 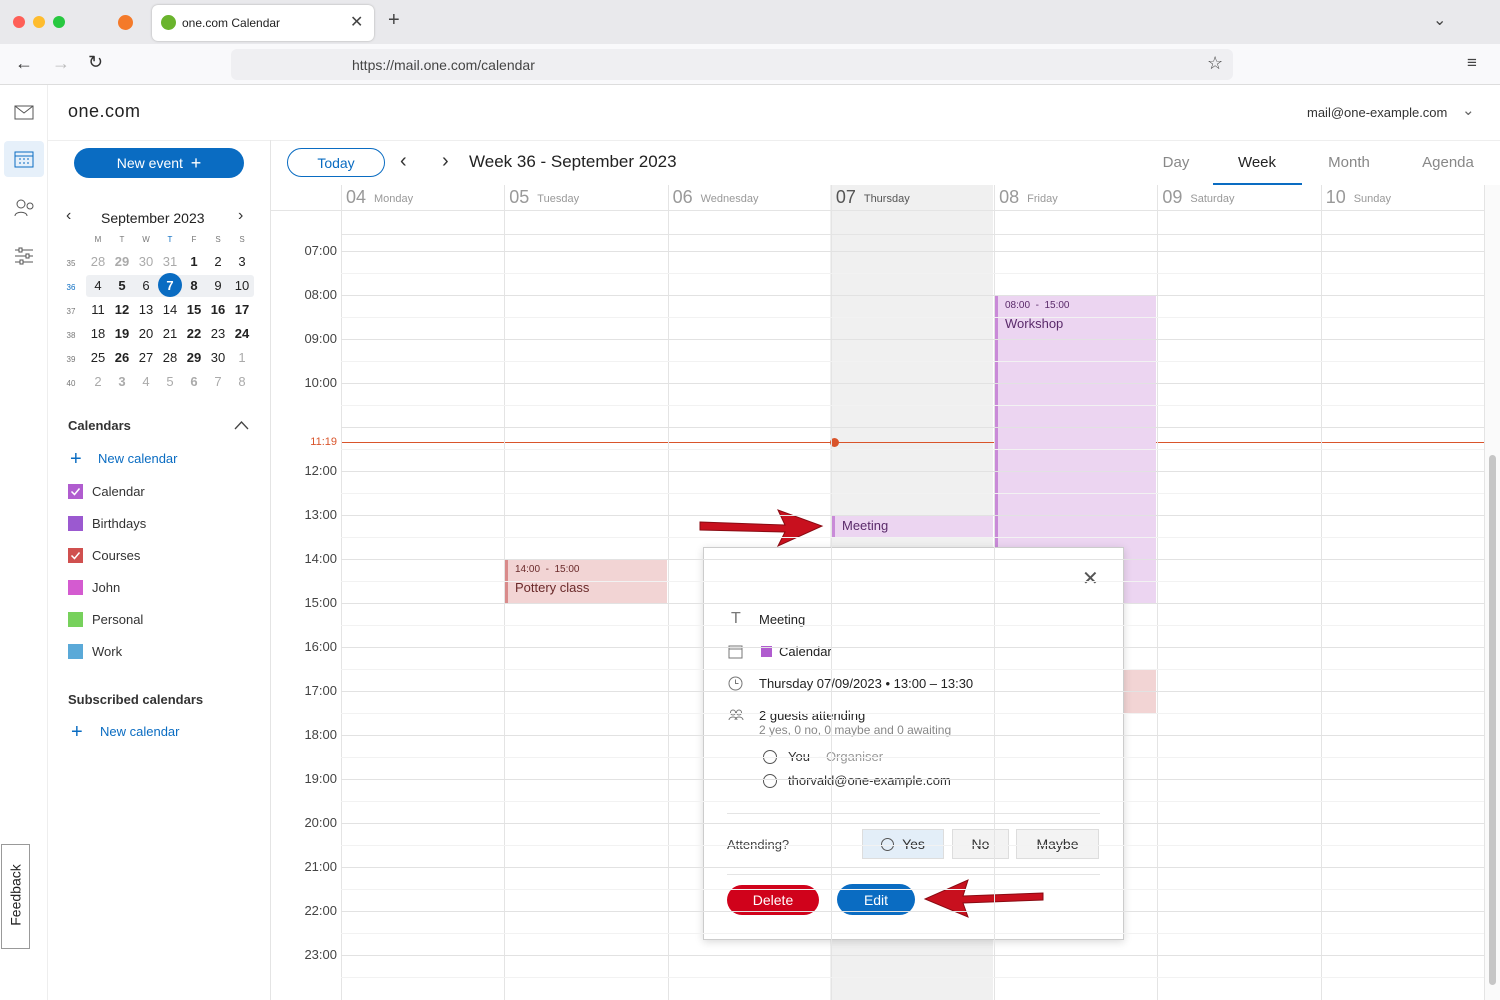 I want to click on max-dot, so click(x=59, y=22).